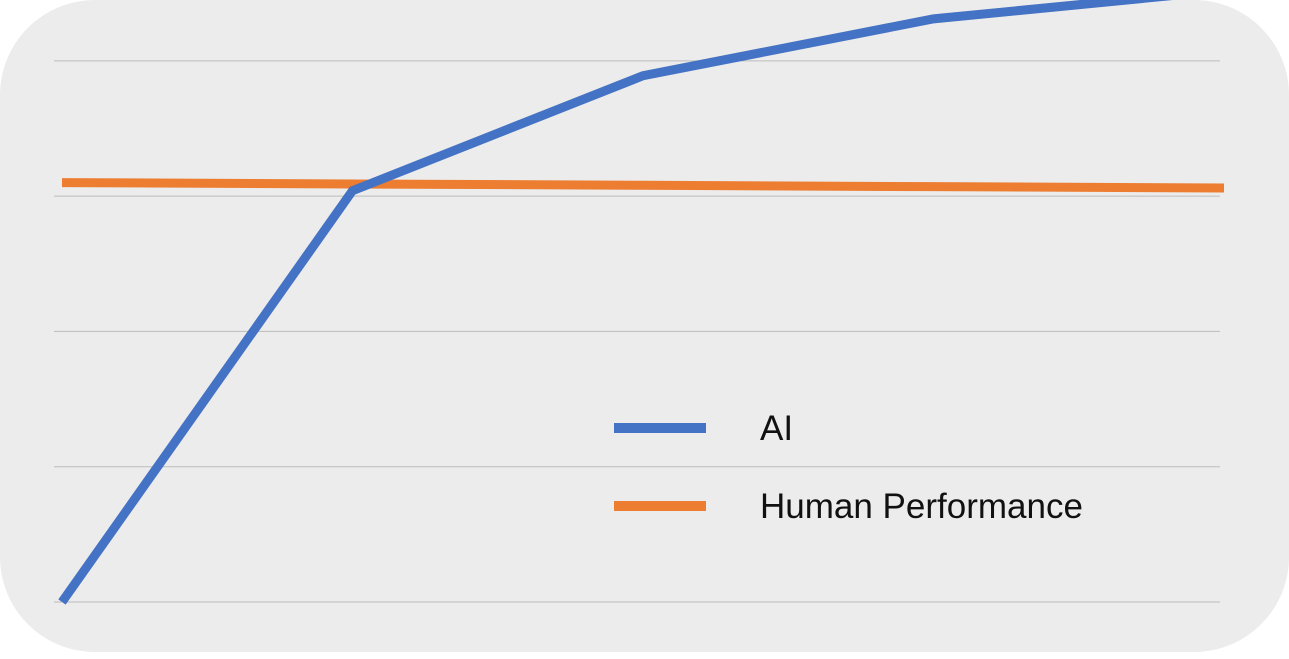 Image resolution: width=1289 pixels, height=659 pixels. What do you see at coordinates (848, 467) in the screenshot?
I see `legend: AI Human Performance` at bounding box center [848, 467].